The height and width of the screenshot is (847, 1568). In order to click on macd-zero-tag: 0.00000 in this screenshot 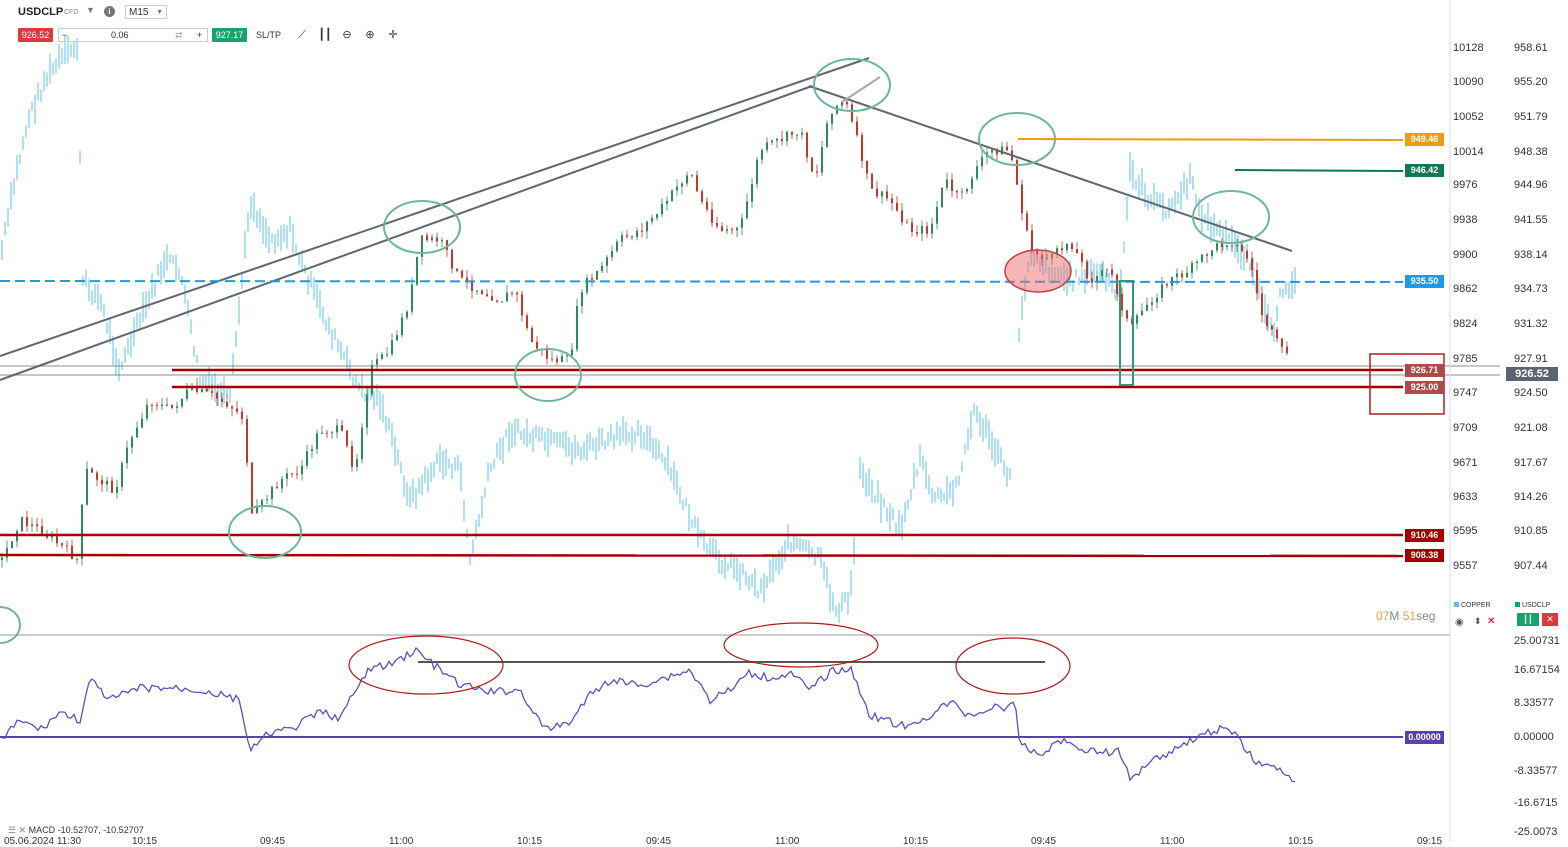, I will do `click(1424, 737)`.